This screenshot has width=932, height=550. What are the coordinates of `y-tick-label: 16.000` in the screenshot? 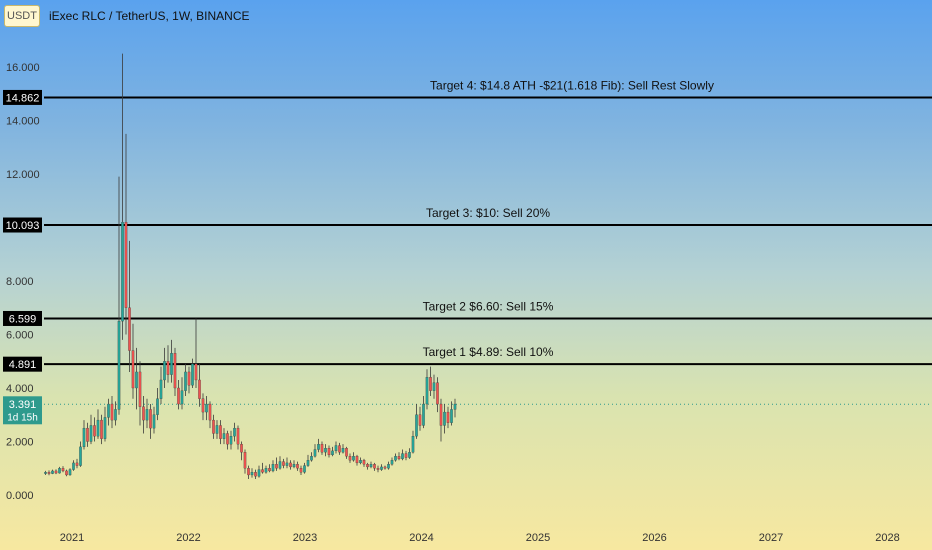 It's located at (23, 68).